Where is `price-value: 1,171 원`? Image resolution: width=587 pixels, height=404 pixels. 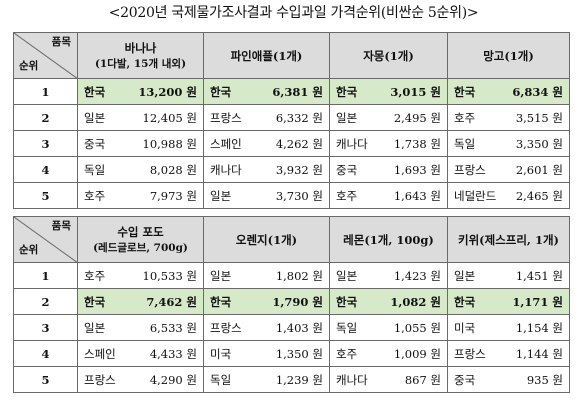
price-value: 1,171 원 is located at coordinates (537, 301).